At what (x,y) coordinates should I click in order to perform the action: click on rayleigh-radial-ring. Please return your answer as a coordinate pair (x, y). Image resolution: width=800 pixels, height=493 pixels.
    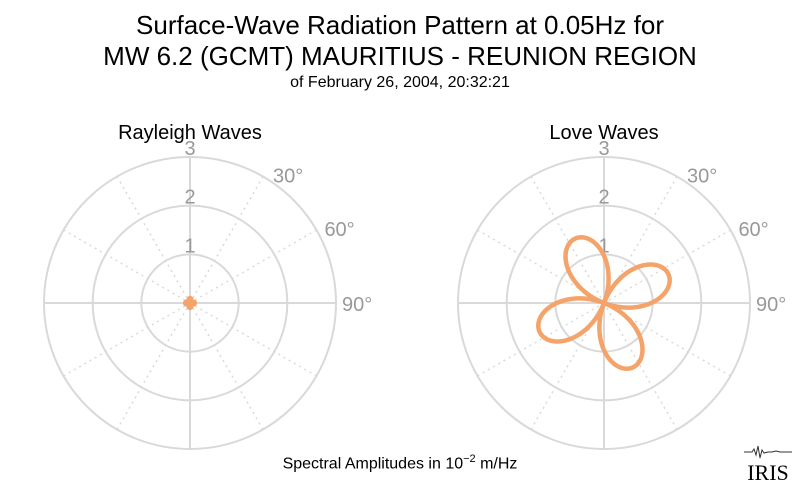
    Looking at the image, I should click on (190, 303).